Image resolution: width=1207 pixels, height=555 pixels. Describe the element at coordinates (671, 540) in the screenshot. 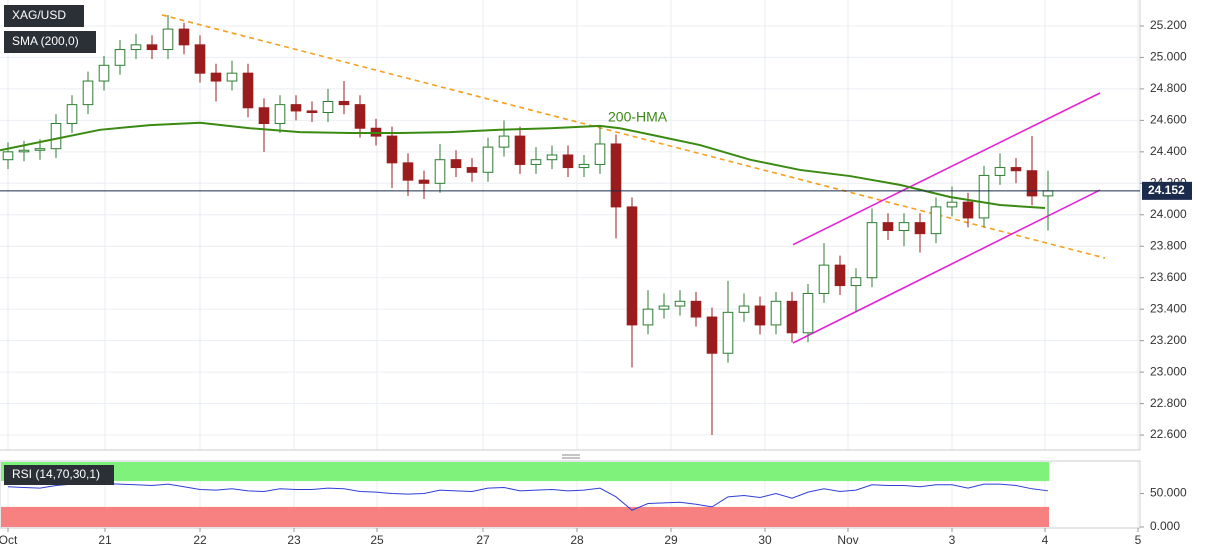

I see `x-tick-label: 29` at that location.